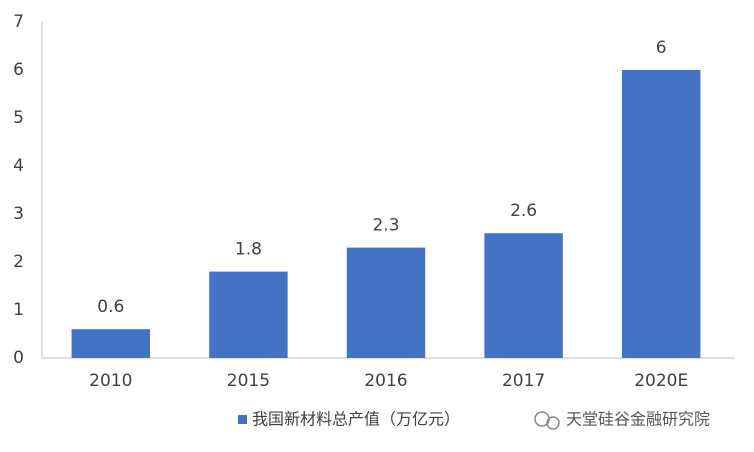 The width and height of the screenshot is (754, 452). What do you see at coordinates (110, 381) in the screenshot?
I see `x-tick-label: 2010` at bounding box center [110, 381].